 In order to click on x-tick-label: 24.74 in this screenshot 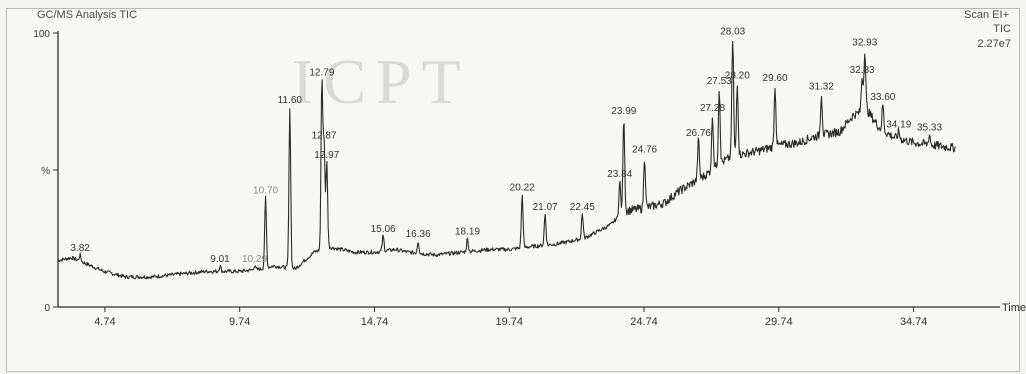, I will do `click(644, 322)`.